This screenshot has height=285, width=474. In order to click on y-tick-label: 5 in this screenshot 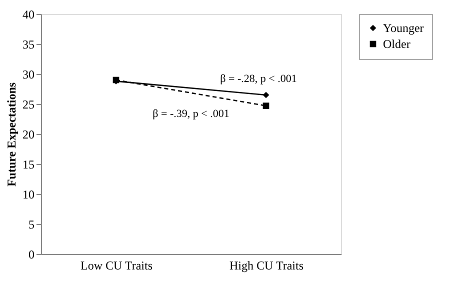, I will do `click(31, 225)`.